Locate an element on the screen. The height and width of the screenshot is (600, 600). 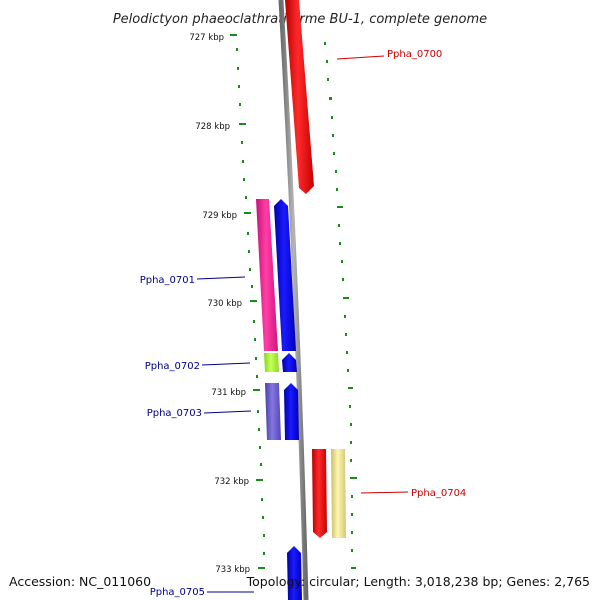
inner-dotted-ring is located at coordinates (250, 301).